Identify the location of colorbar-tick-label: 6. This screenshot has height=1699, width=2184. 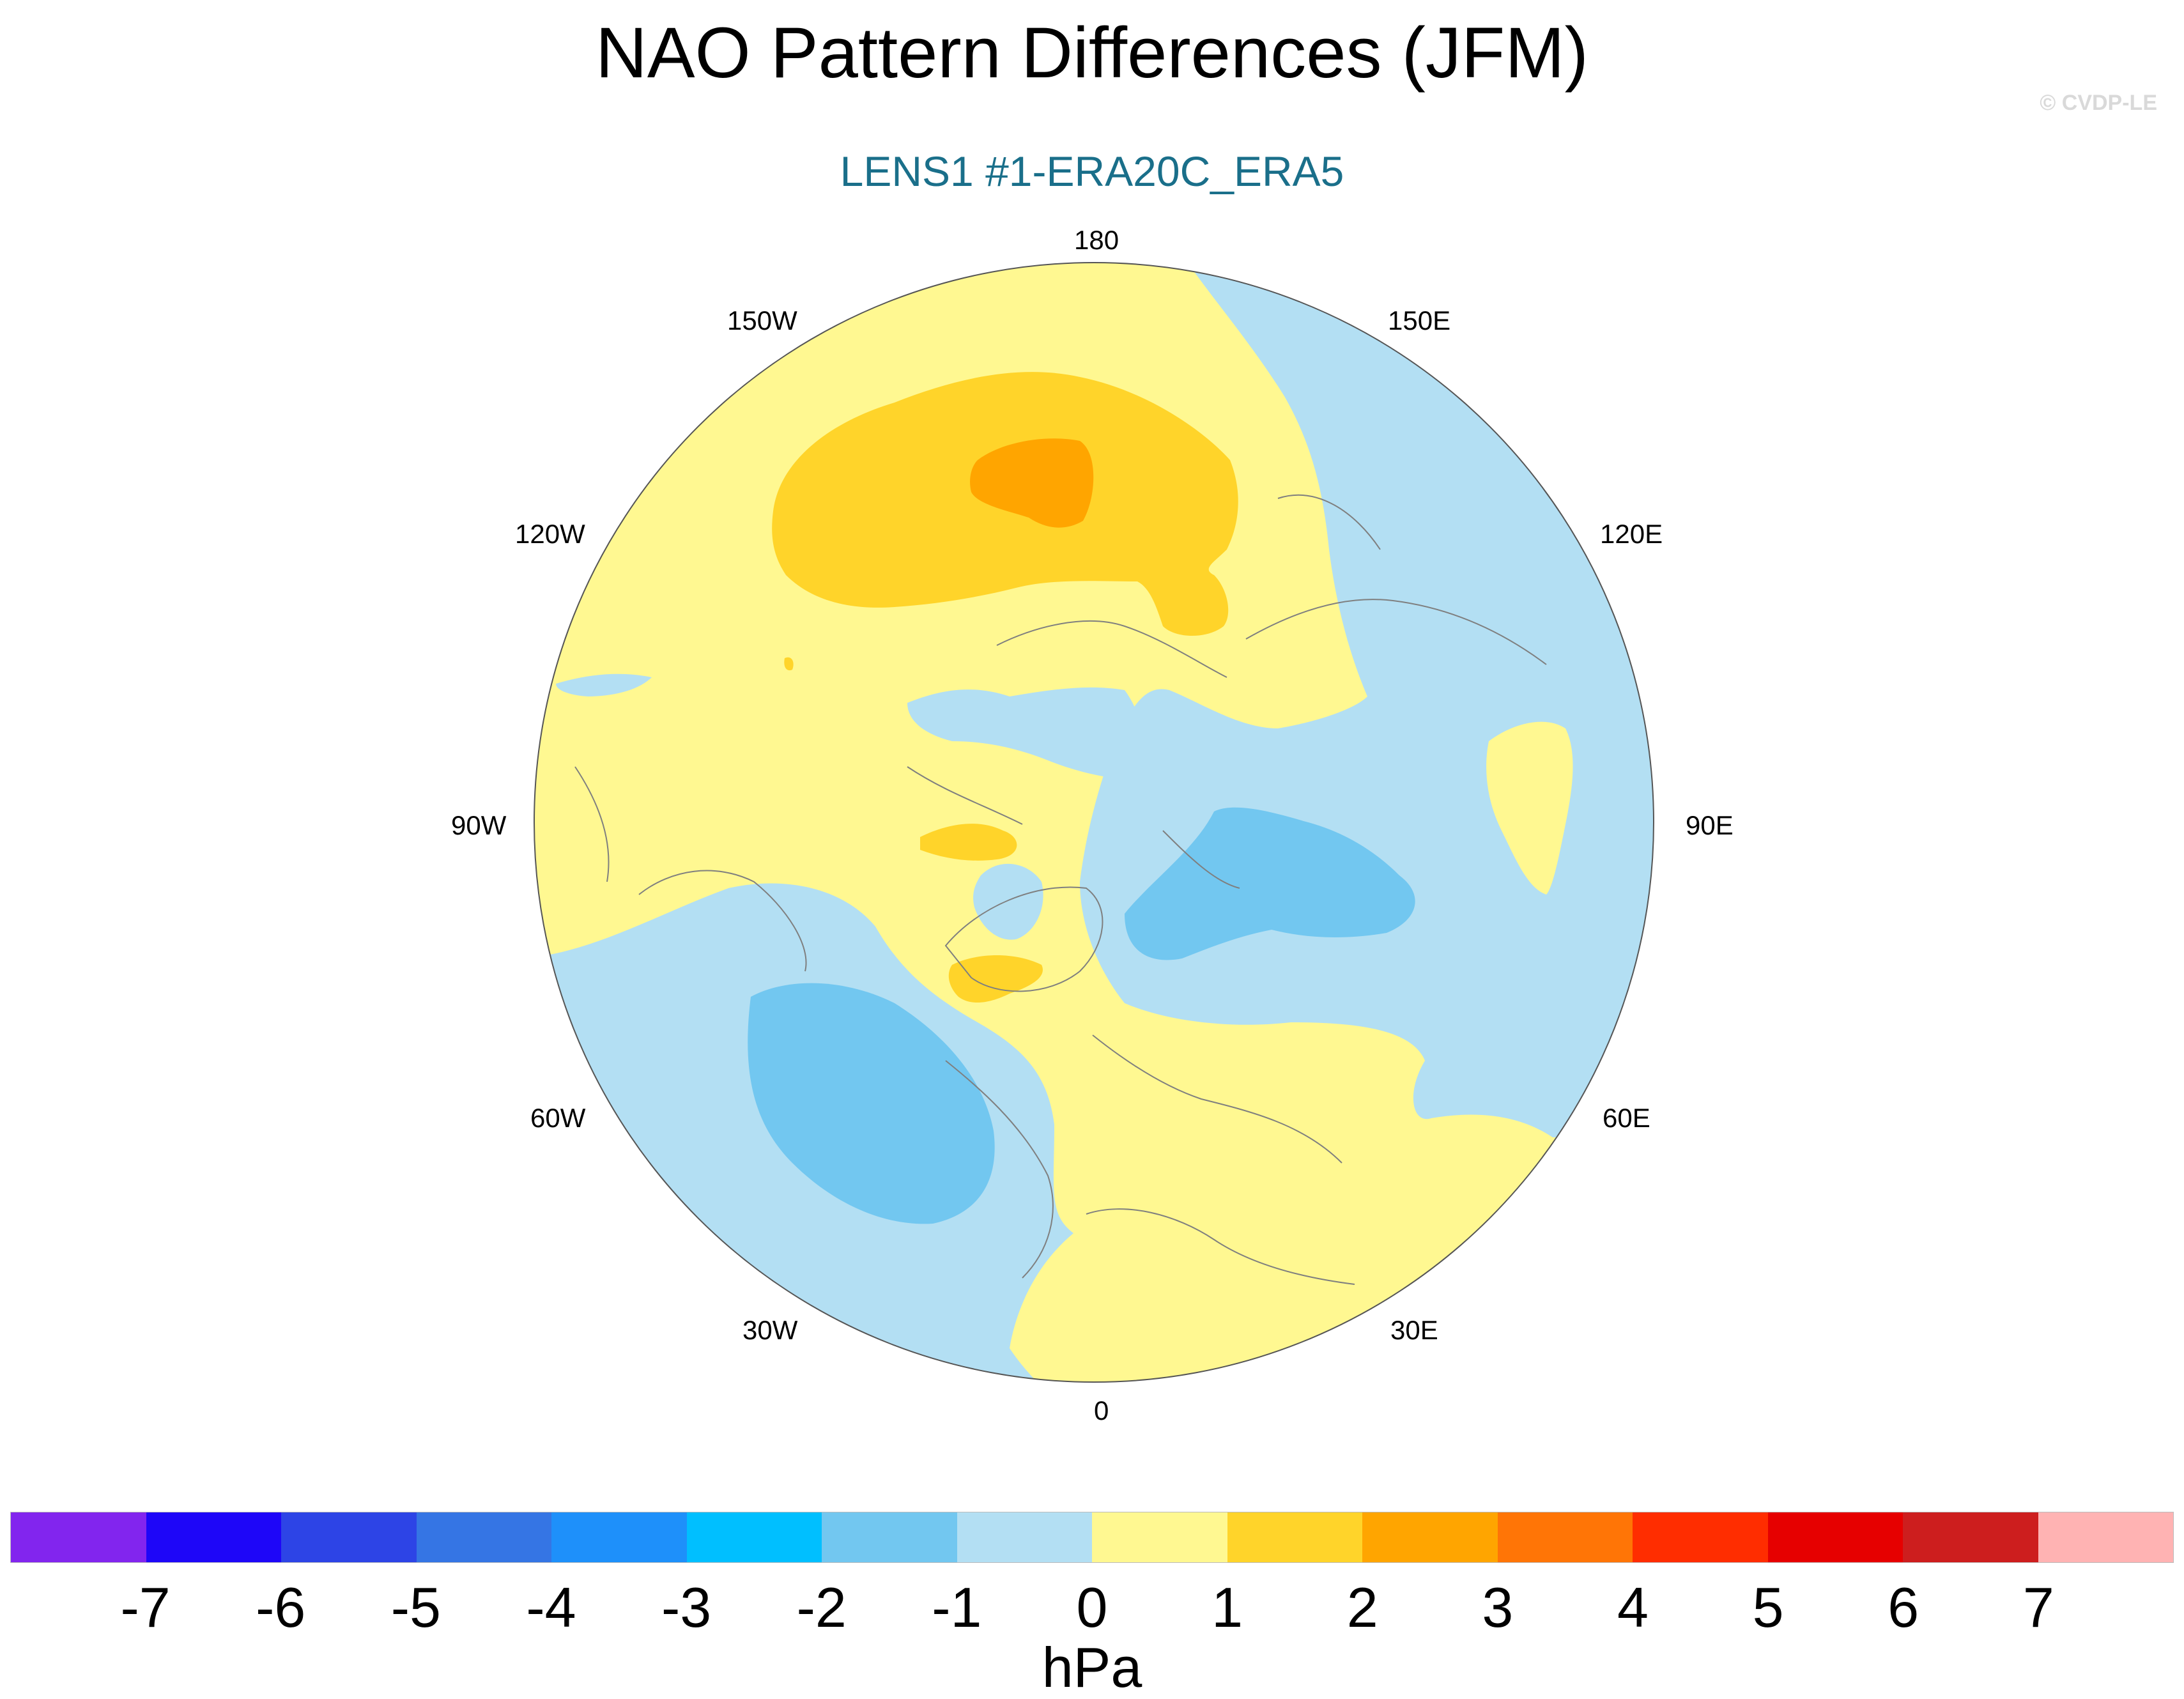
(1903, 1607).